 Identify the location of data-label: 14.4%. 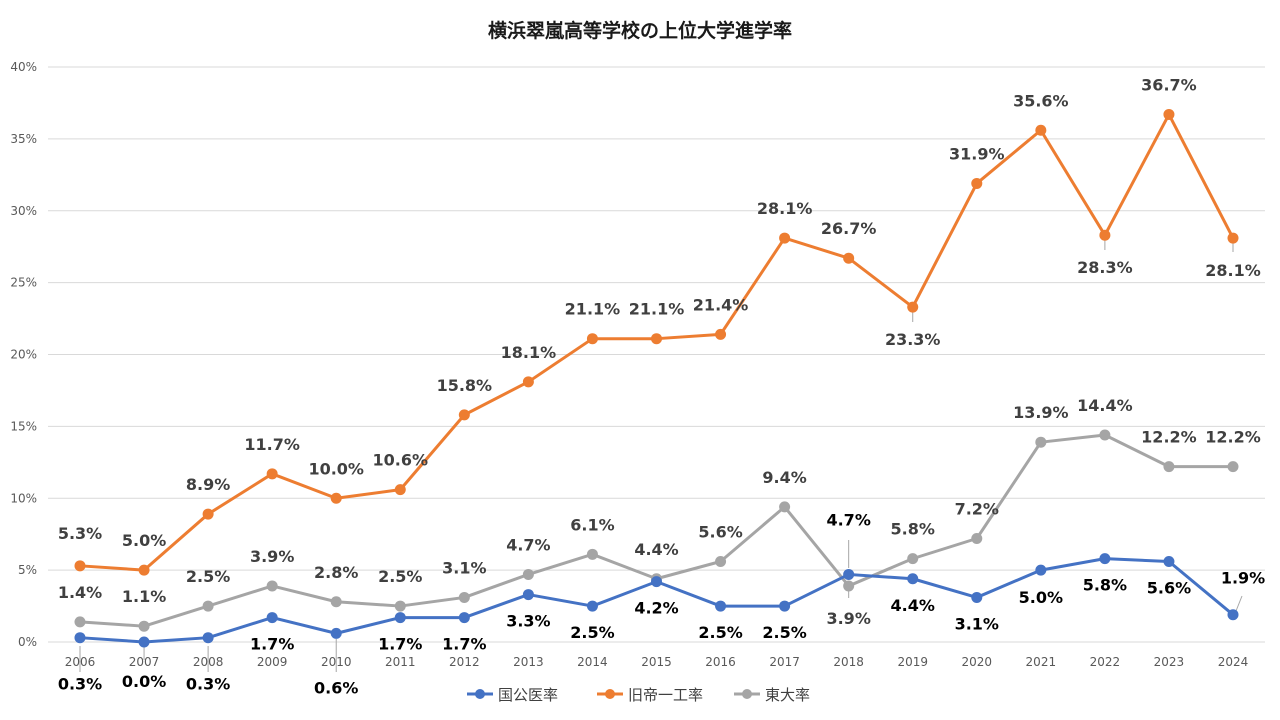
(1105, 405).